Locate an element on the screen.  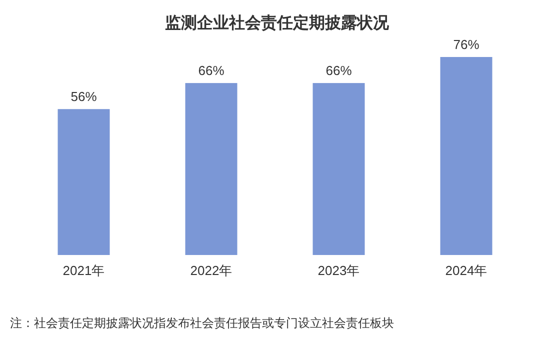
x-tick-label: 2021年 is located at coordinates (83, 270).